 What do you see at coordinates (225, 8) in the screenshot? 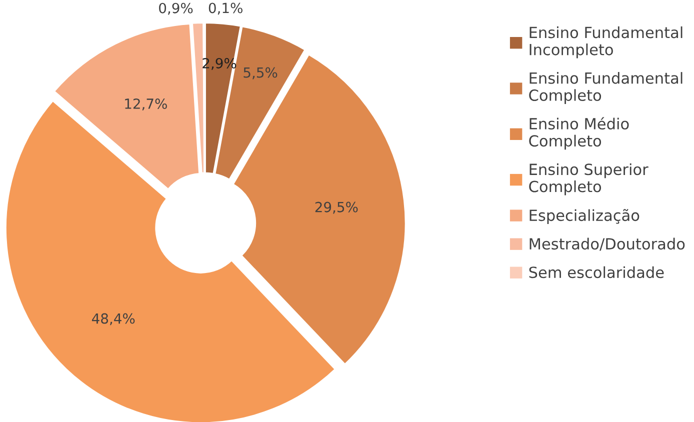
I see `data-label: 0,1%` at bounding box center [225, 8].